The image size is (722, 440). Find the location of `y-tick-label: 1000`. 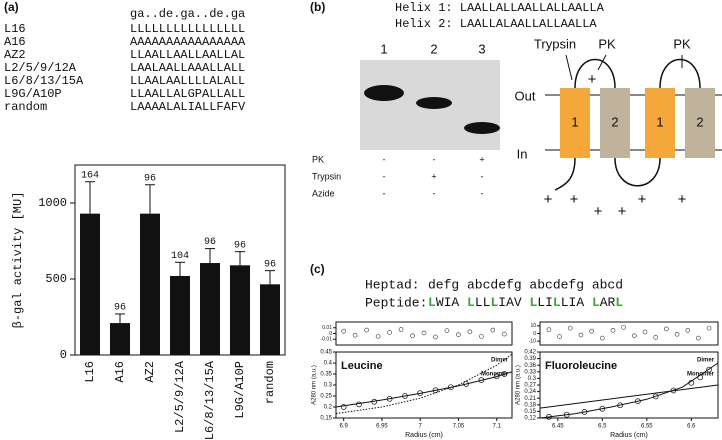

y-tick-label: 1000 is located at coordinates (52, 203).